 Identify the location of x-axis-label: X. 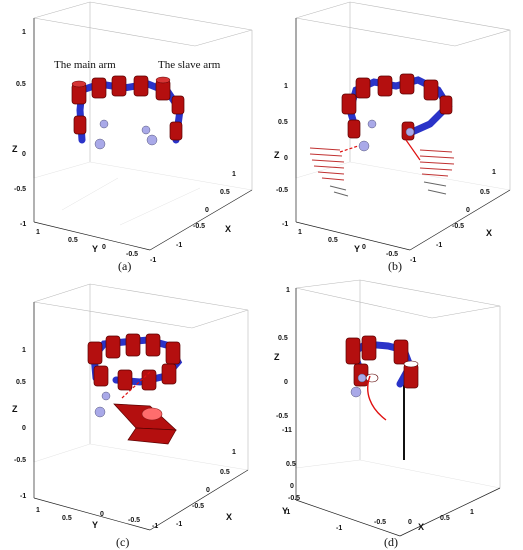
(489, 233).